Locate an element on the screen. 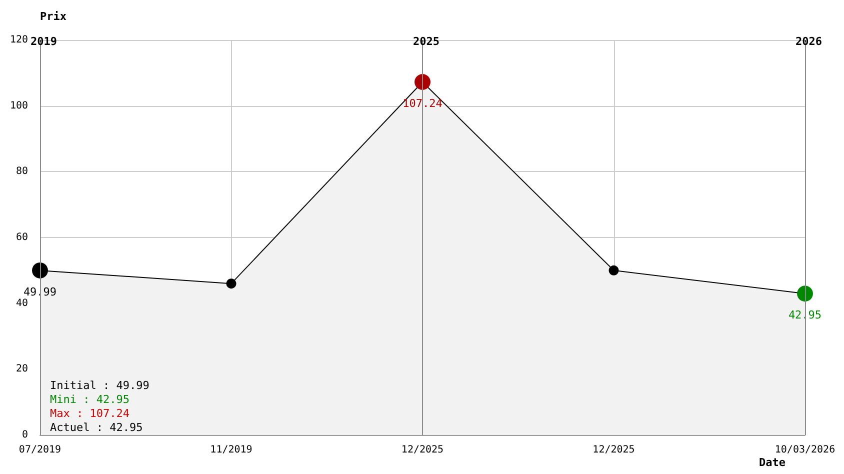  annotation: Initial : 49.99 is located at coordinates (100, 385).